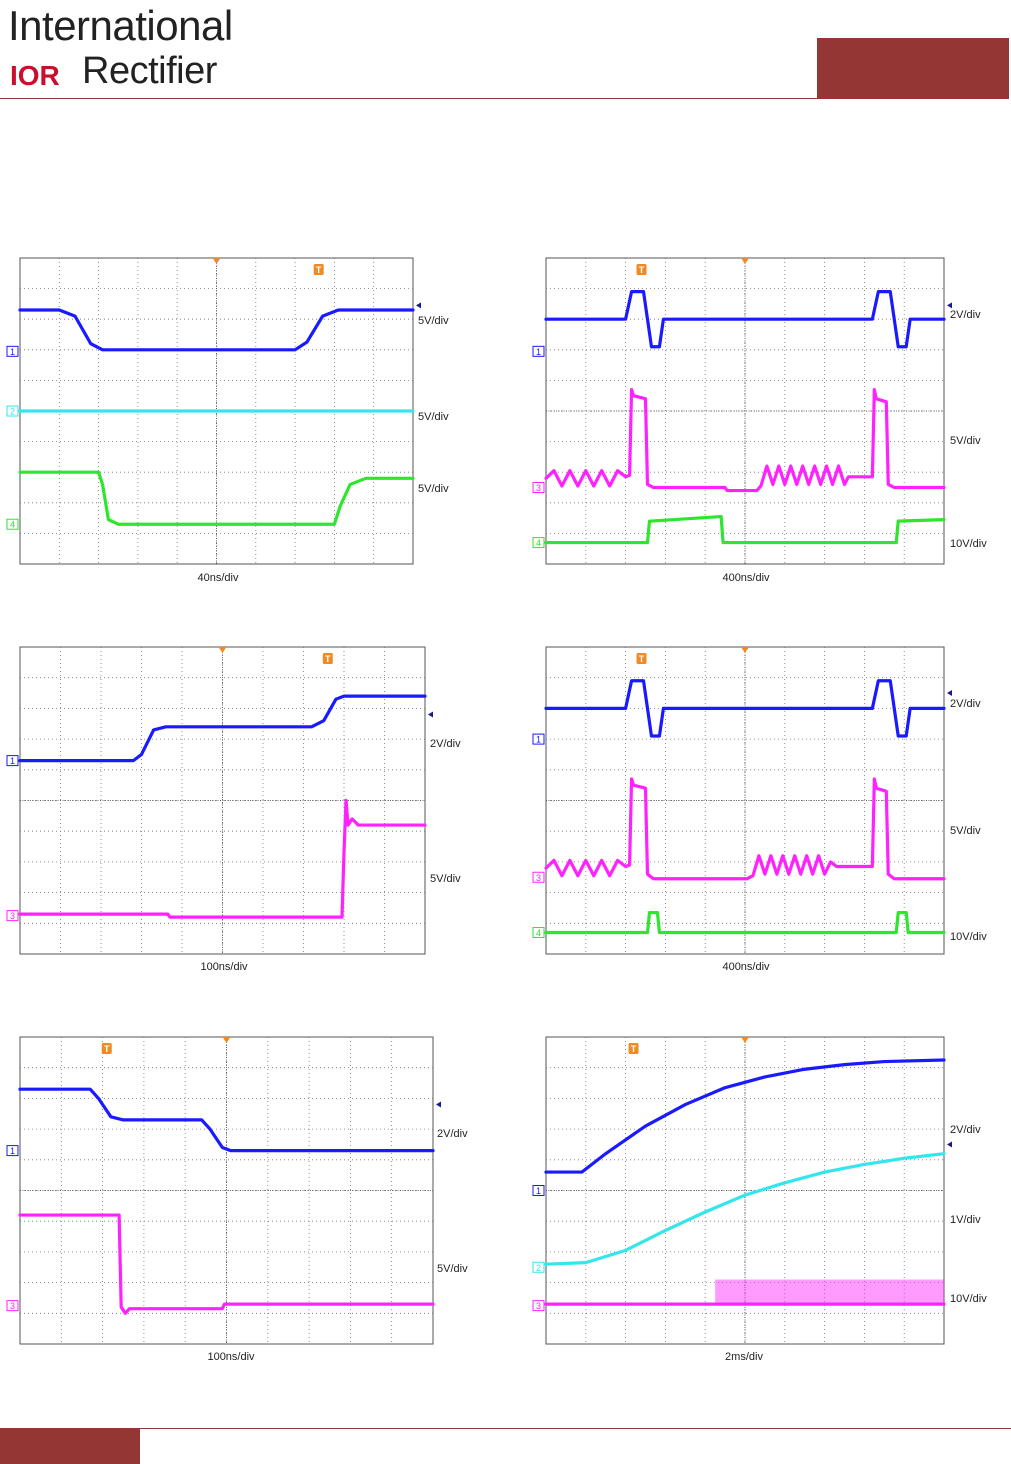  I want to click on logo-ior-mark: IOR, so click(35, 75).